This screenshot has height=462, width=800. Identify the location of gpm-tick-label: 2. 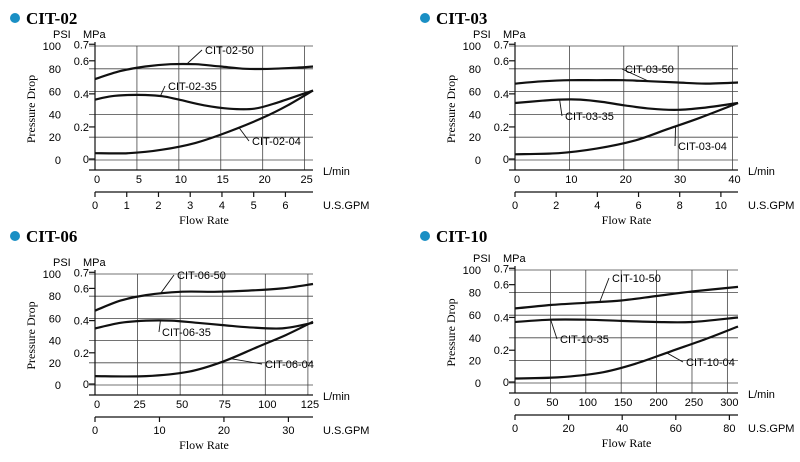
(158, 206).